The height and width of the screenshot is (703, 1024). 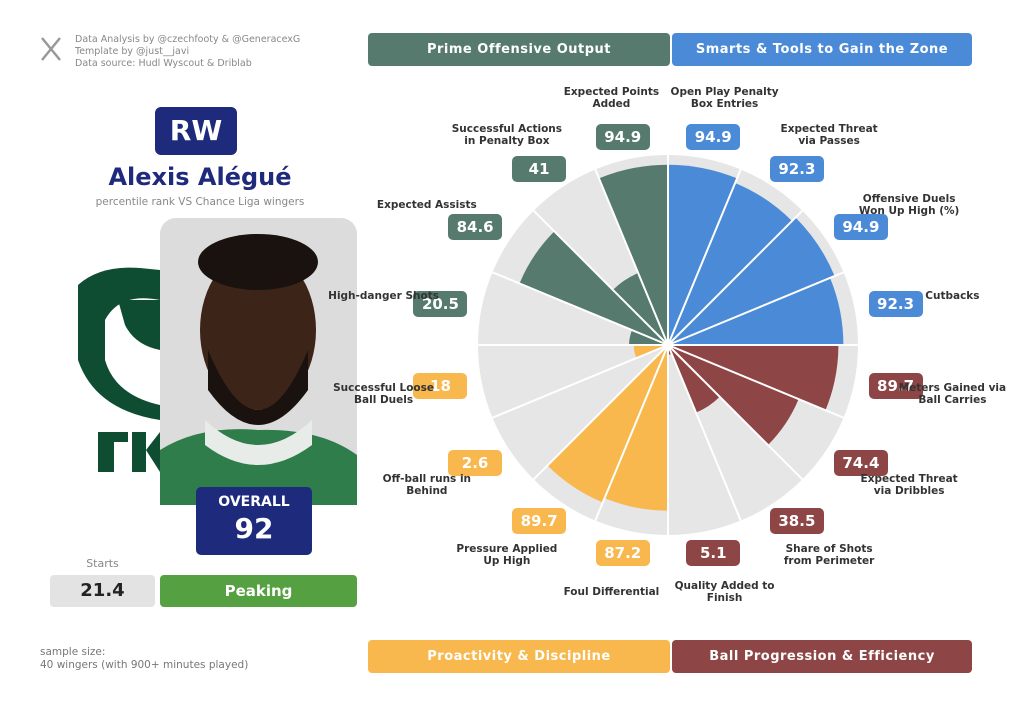 What do you see at coordinates (384, 394) in the screenshot?
I see `category-label: Successful Loose Ball Duels` at bounding box center [384, 394].